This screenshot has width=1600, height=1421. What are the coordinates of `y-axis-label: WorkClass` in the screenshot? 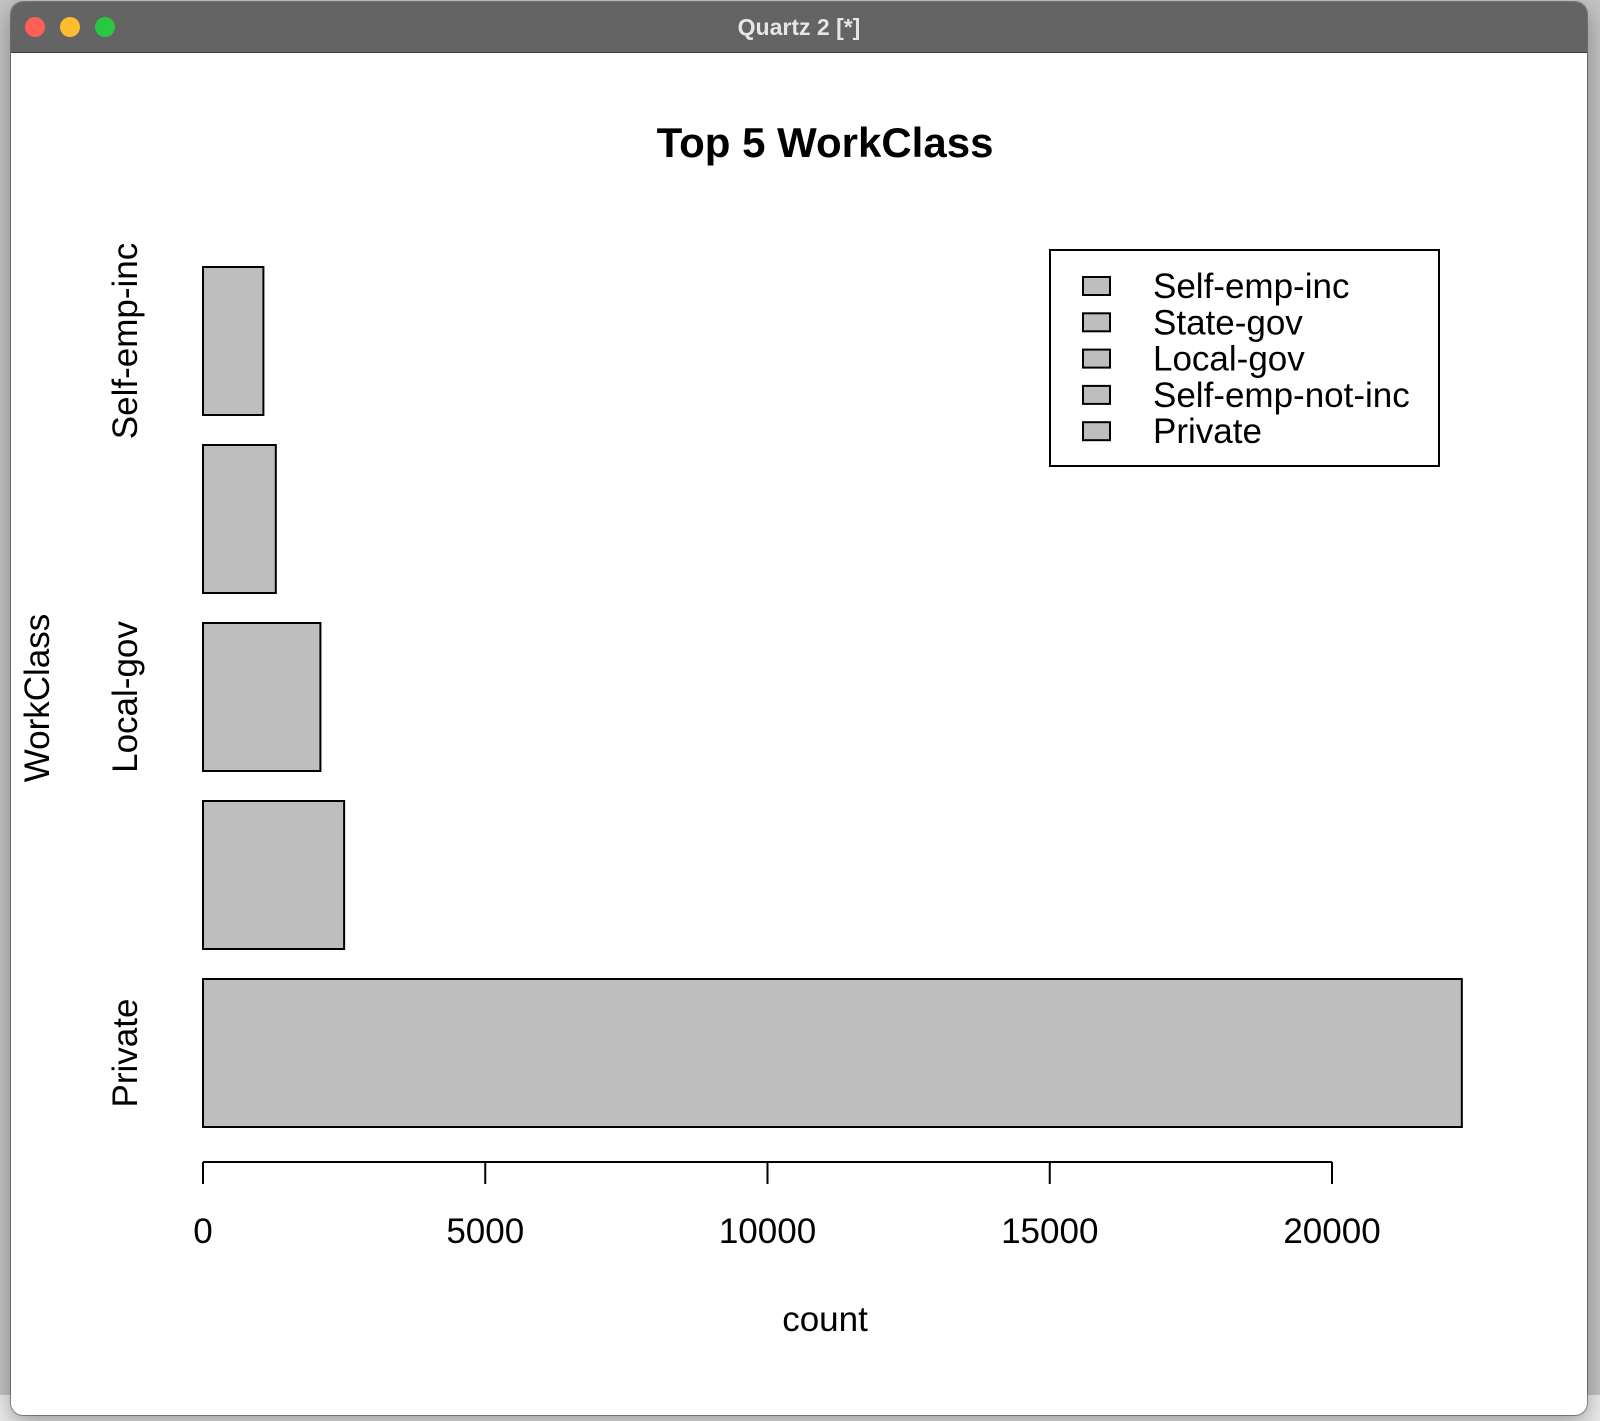 It's located at (37, 698).